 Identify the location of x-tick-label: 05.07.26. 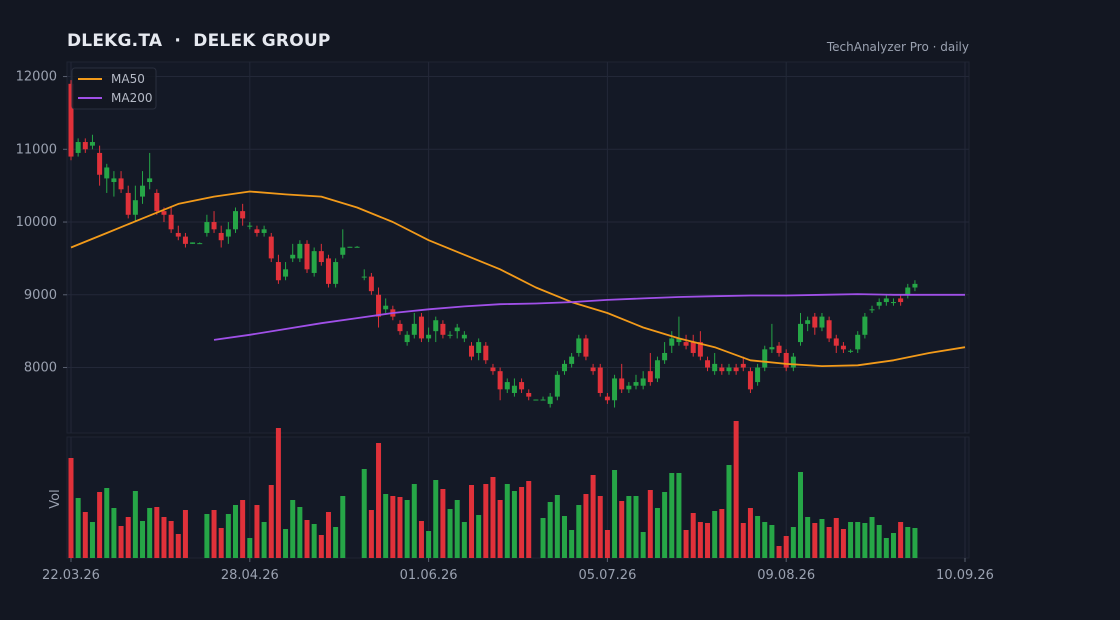
(607, 575).